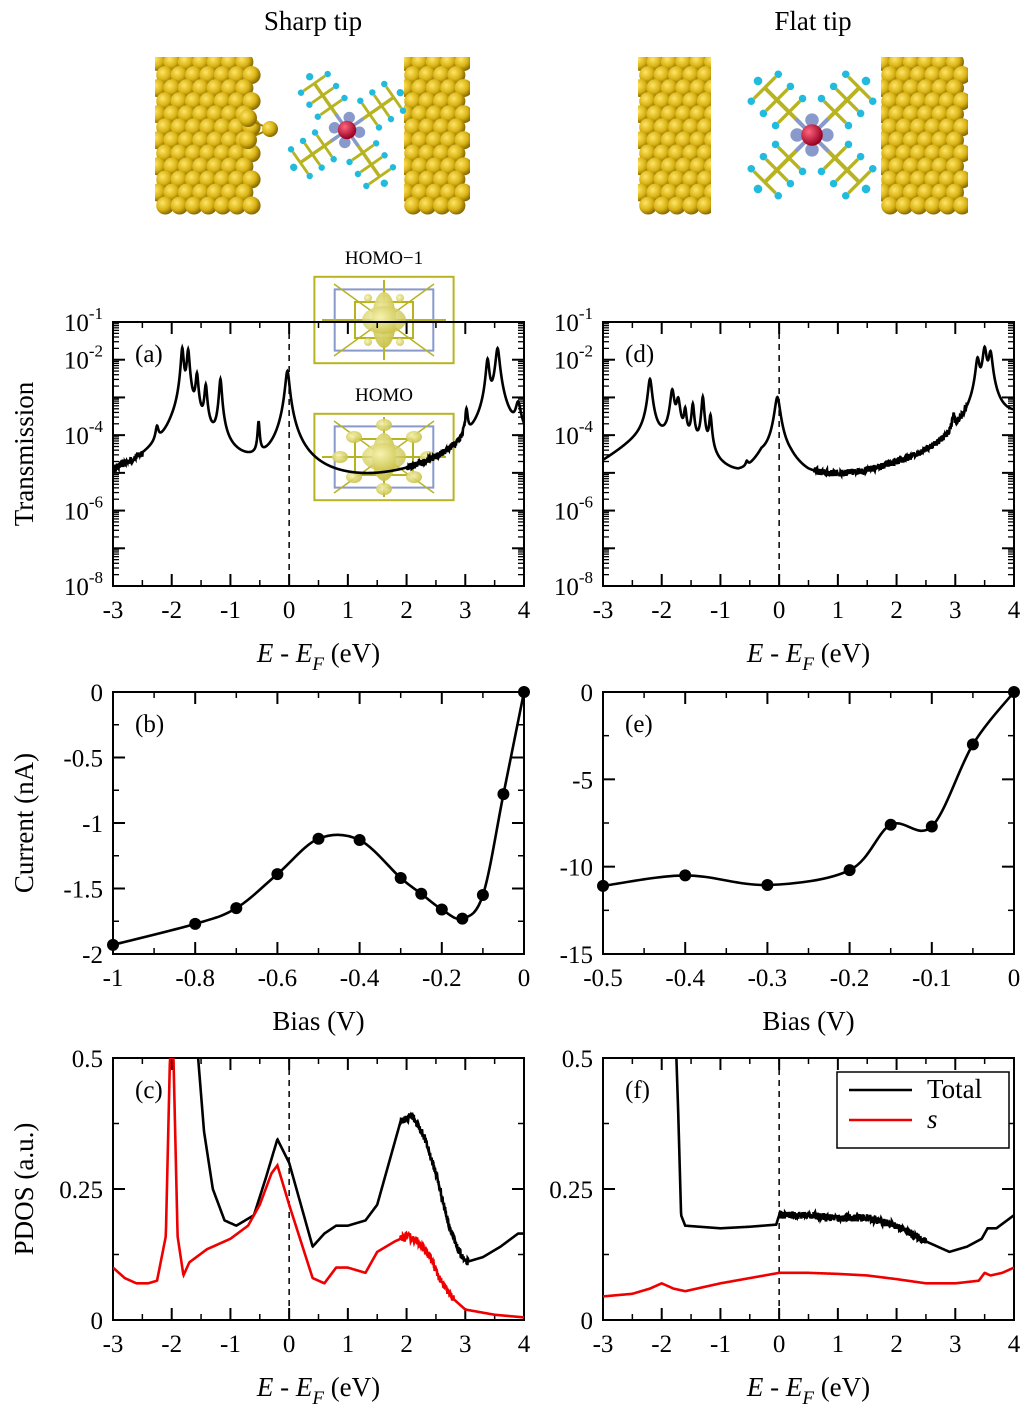 The image size is (1028, 1416). What do you see at coordinates (573, 320) in the screenshot?
I see `y-tick-label: 10⁻¹` at bounding box center [573, 320].